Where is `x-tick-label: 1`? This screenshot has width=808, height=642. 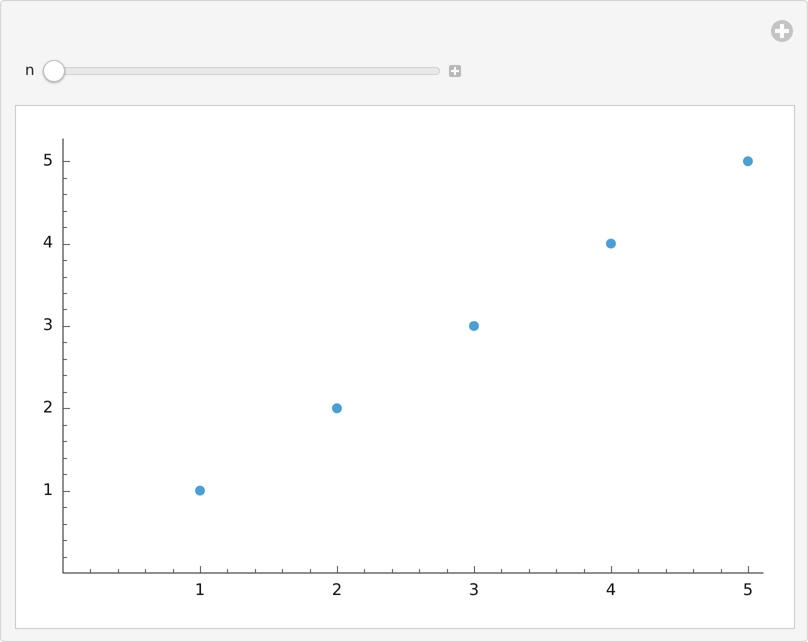 x-tick-label: 1 is located at coordinates (200, 589).